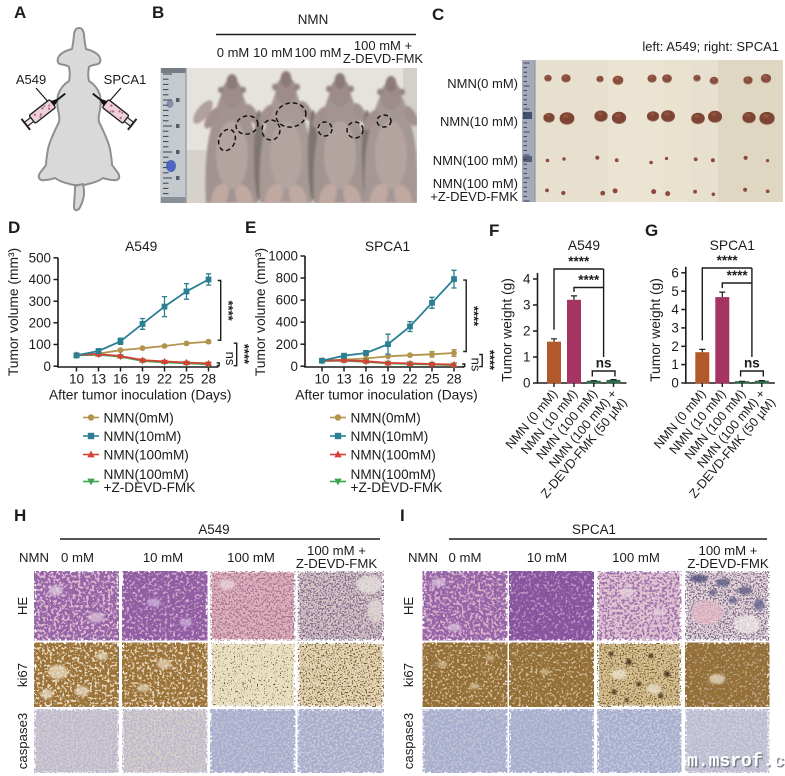 Image resolution: width=785 pixels, height=776 pixels. Describe the element at coordinates (674, 272) in the screenshot. I see `svg-text: 6` at that location.